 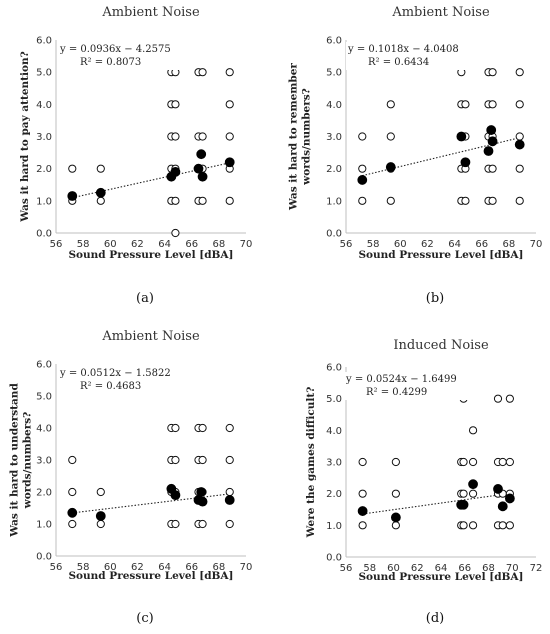 I want to click on panel-label: (b), so click(x=435, y=298).